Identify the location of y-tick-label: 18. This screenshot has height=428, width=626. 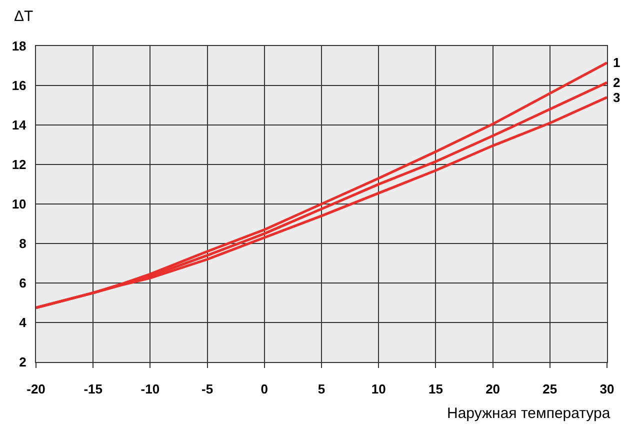
(19, 46).